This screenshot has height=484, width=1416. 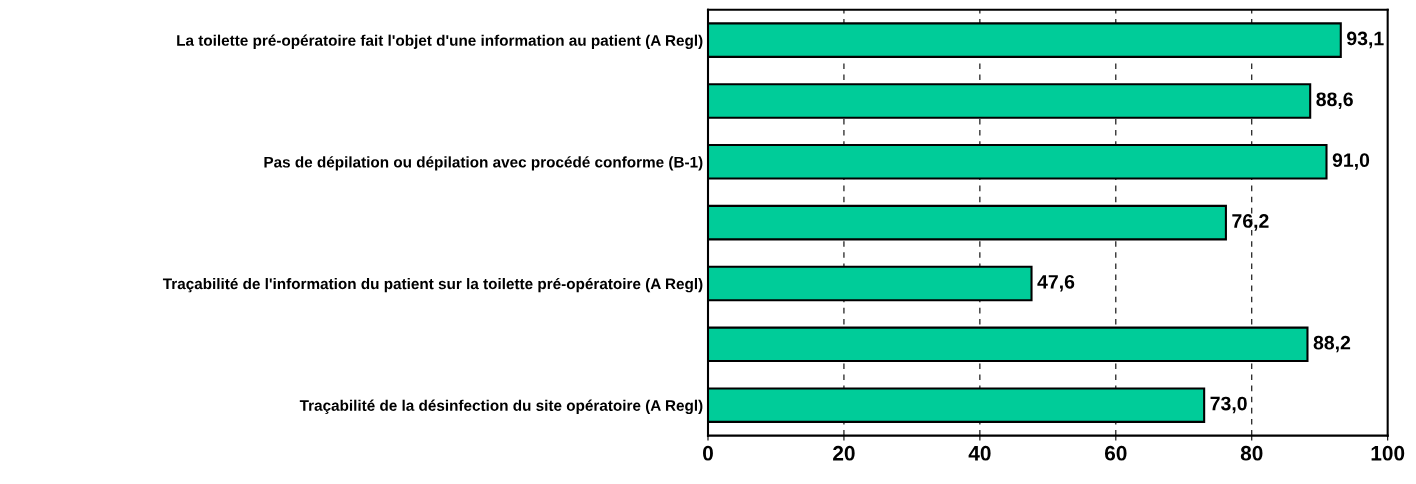 What do you see at coordinates (979, 453) in the screenshot?
I see `x-tick-label: 40` at bounding box center [979, 453].